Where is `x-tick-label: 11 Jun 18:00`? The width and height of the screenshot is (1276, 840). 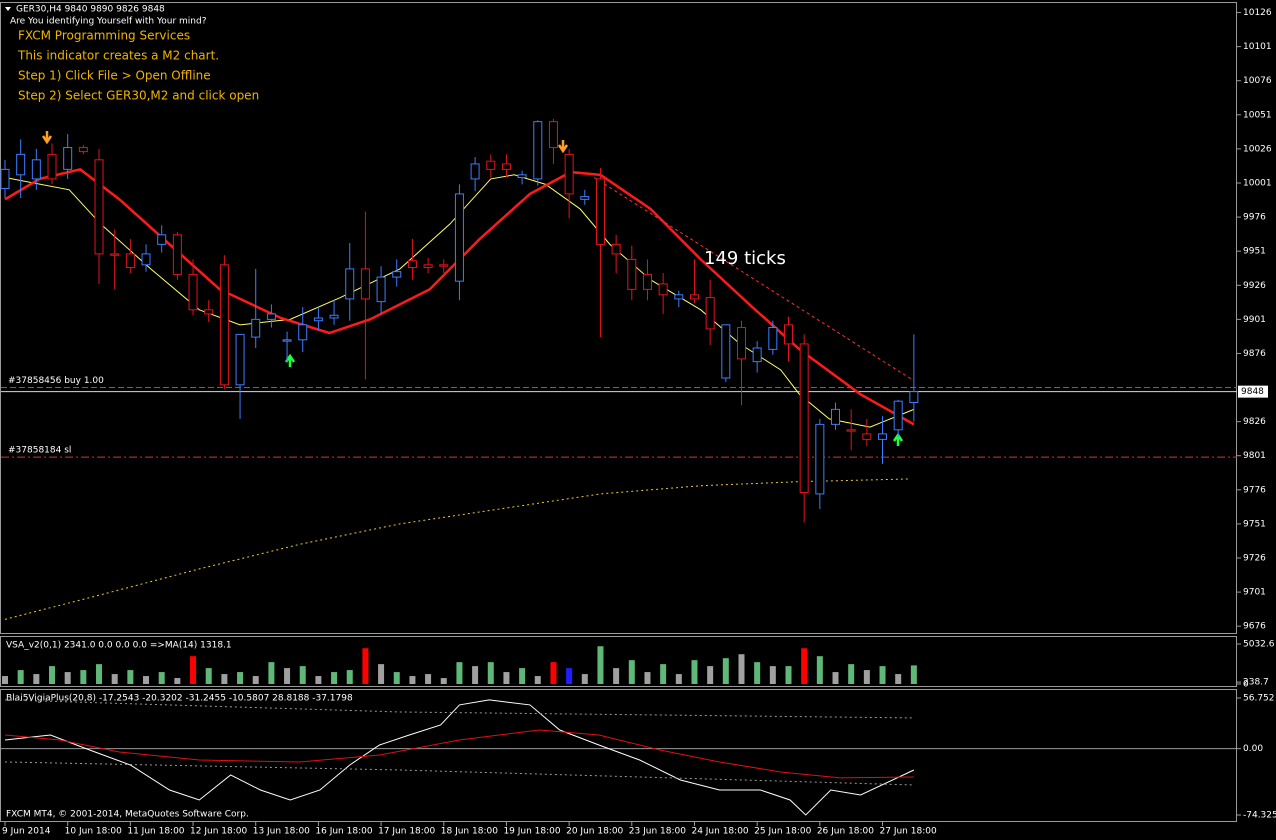 x-tick-label: 11 Jun 18:00 is located at coordinates (155, 832).